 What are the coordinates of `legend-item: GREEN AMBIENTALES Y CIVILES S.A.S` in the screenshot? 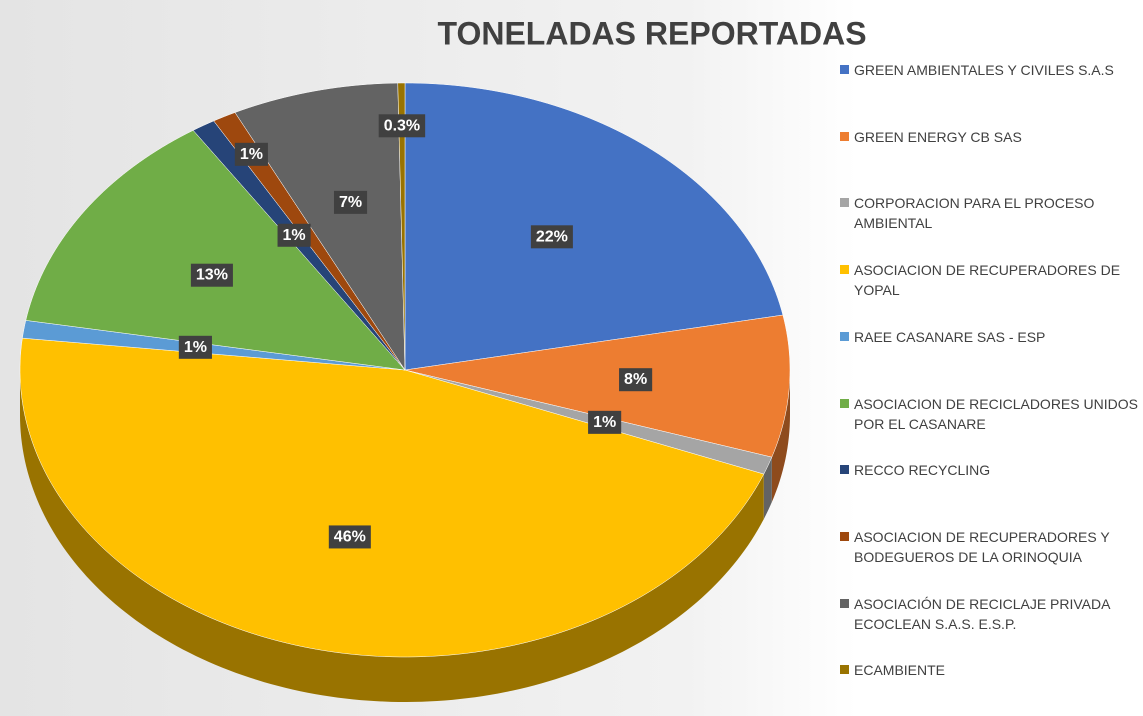 It's located at (990, 70).